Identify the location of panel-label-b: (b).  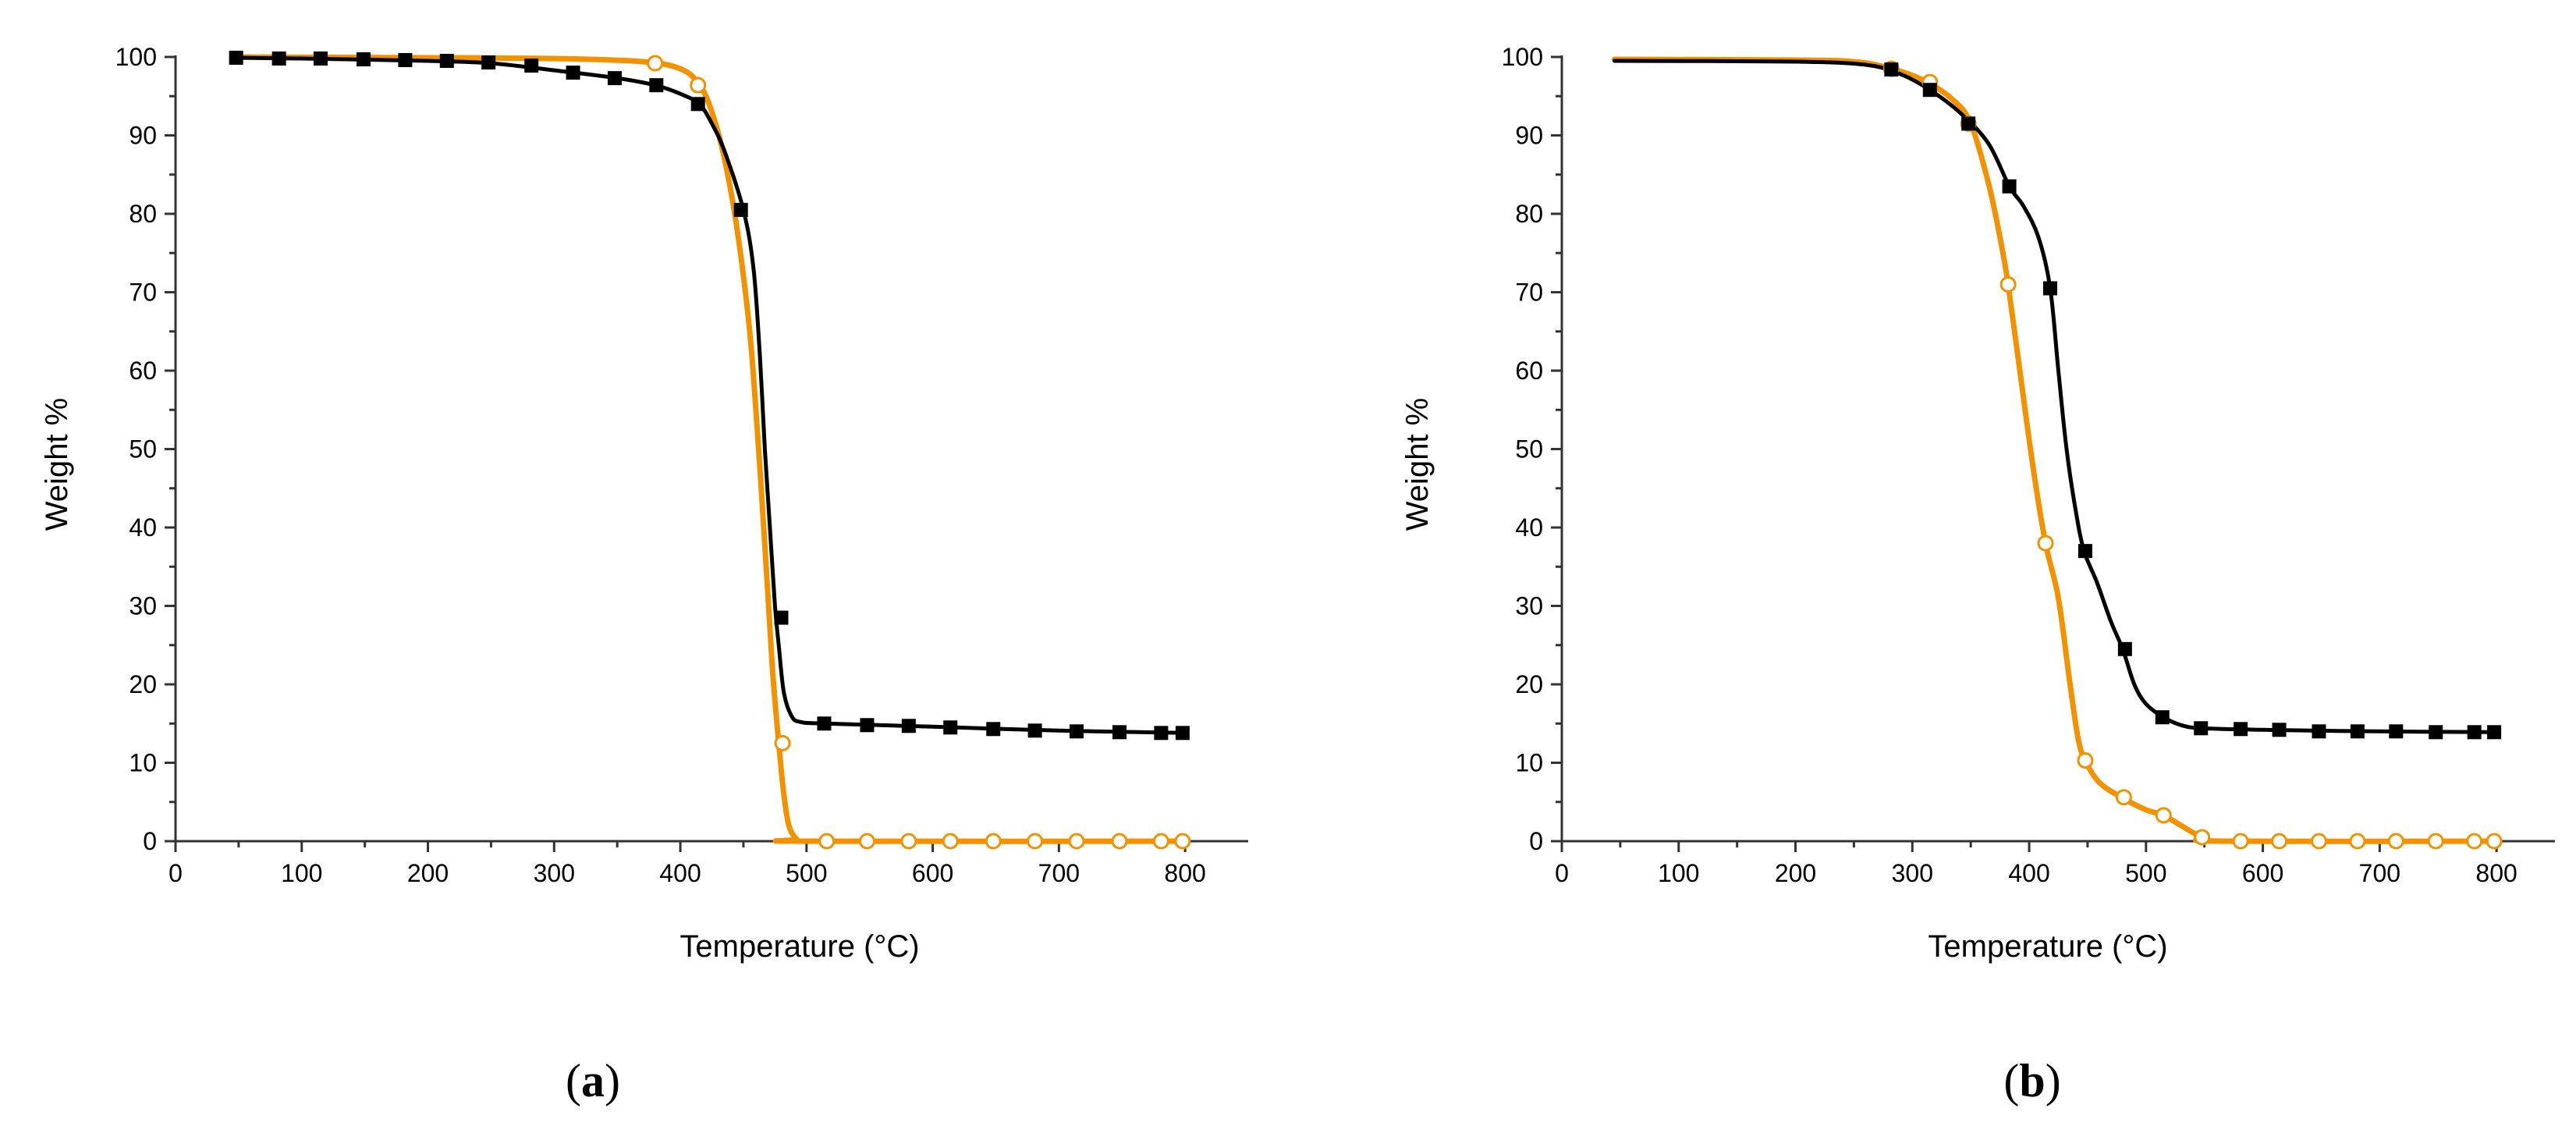
(2031, 1080).